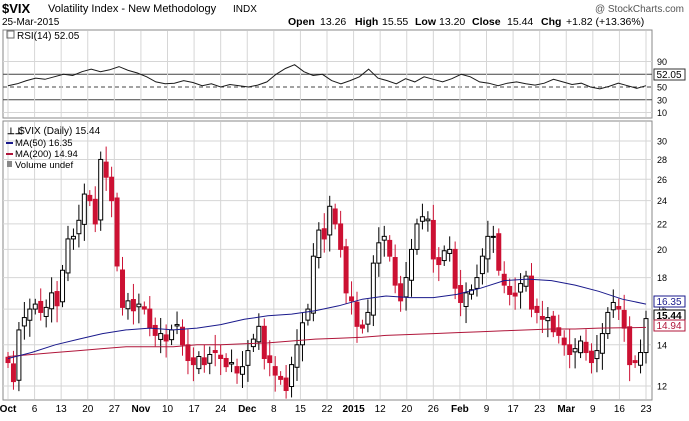 The height and width of the screenshot is (421, 689). I want to click on legend-volume: Volume undef, so click(44, 165).